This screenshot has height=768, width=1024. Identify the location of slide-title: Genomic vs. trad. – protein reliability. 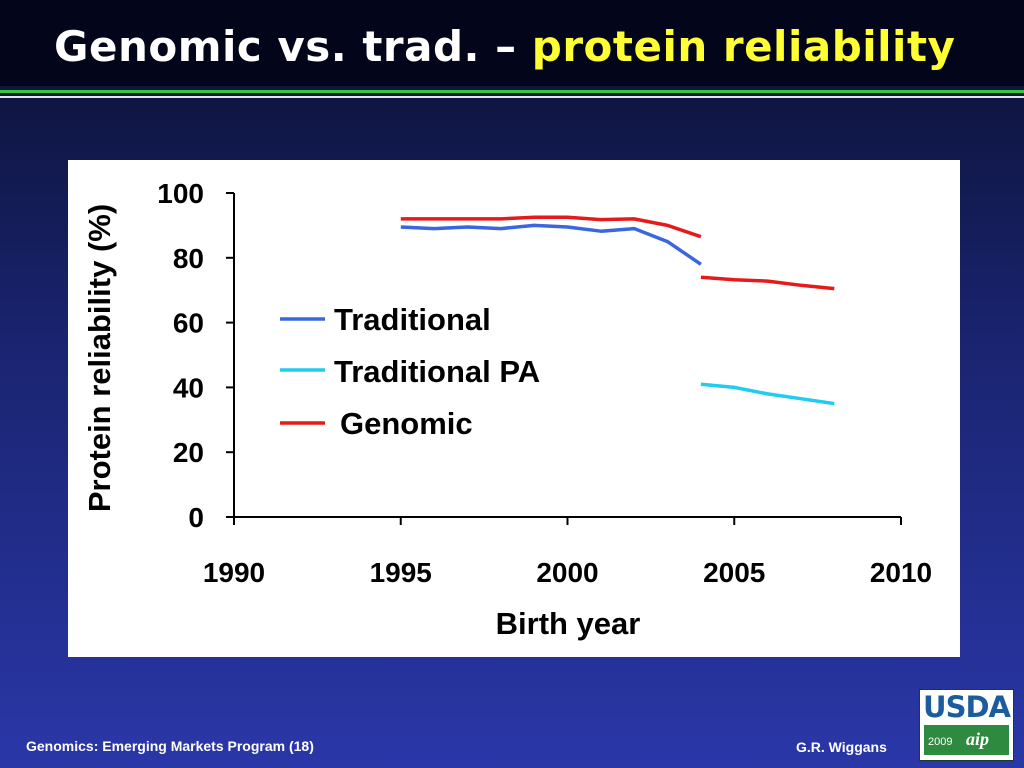
(504, 46).